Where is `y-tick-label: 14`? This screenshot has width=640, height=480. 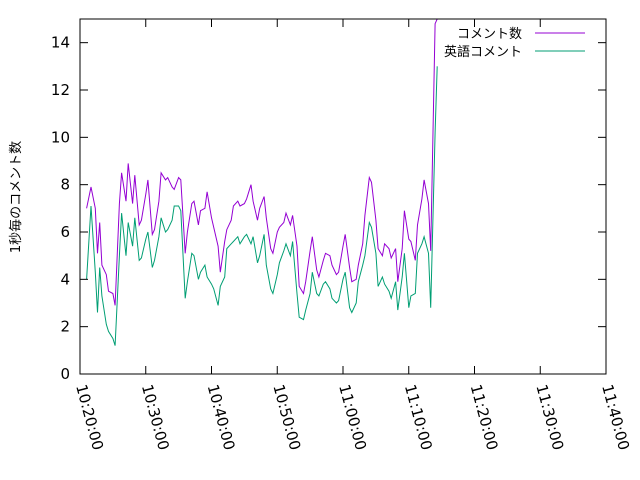 y-tick-label: 14 is located at coordinates (60, 43).